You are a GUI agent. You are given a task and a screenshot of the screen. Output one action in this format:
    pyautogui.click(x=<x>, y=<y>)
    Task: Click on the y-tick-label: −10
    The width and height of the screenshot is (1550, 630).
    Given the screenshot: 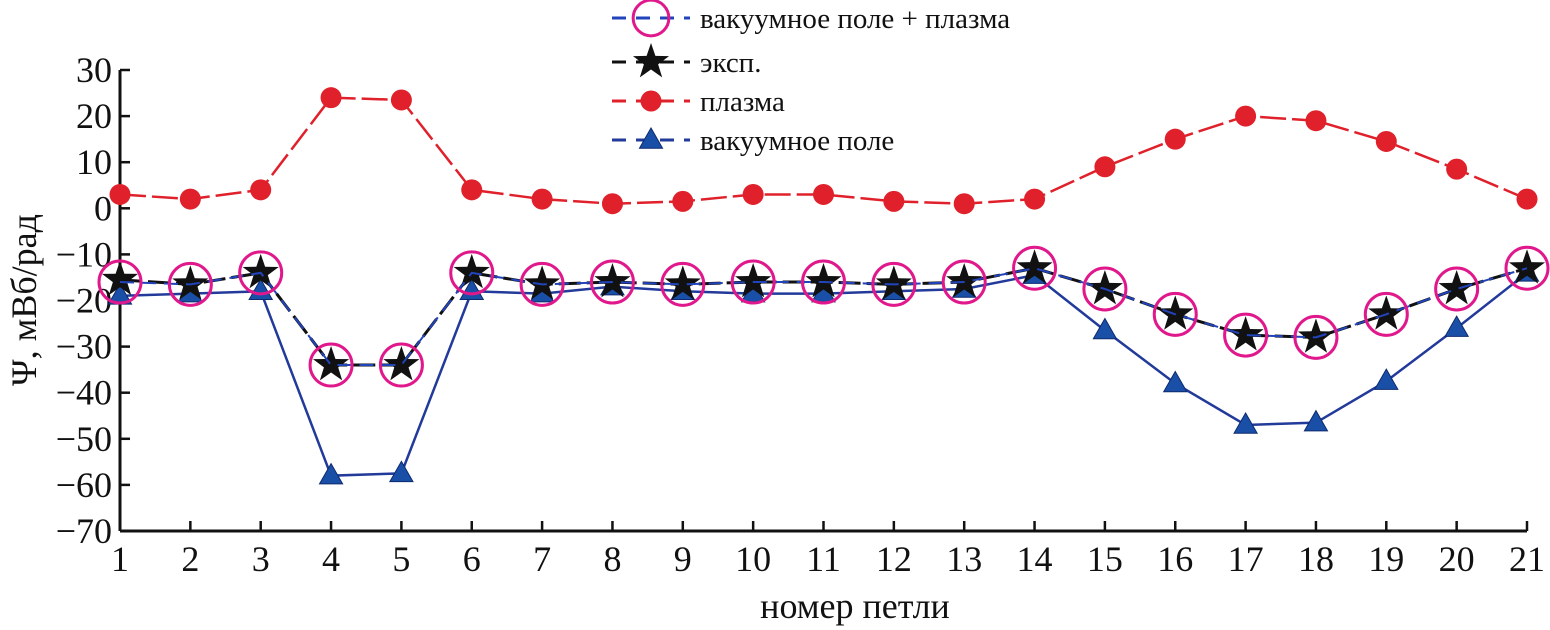 What is the action you would take?
    pyautogui.click(x=84, y=254)
    